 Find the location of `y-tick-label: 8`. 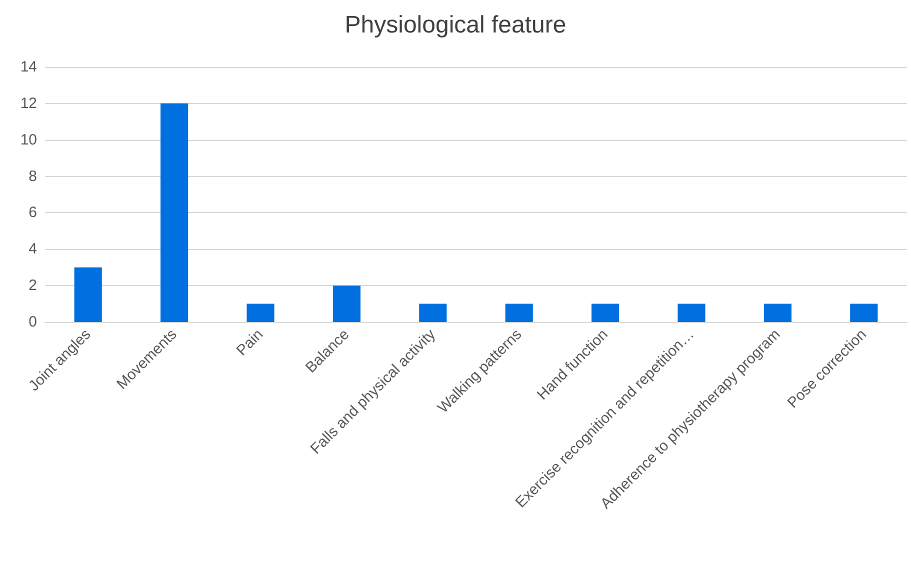

y-tick-label: 8 is located at coordinates (32, 176).